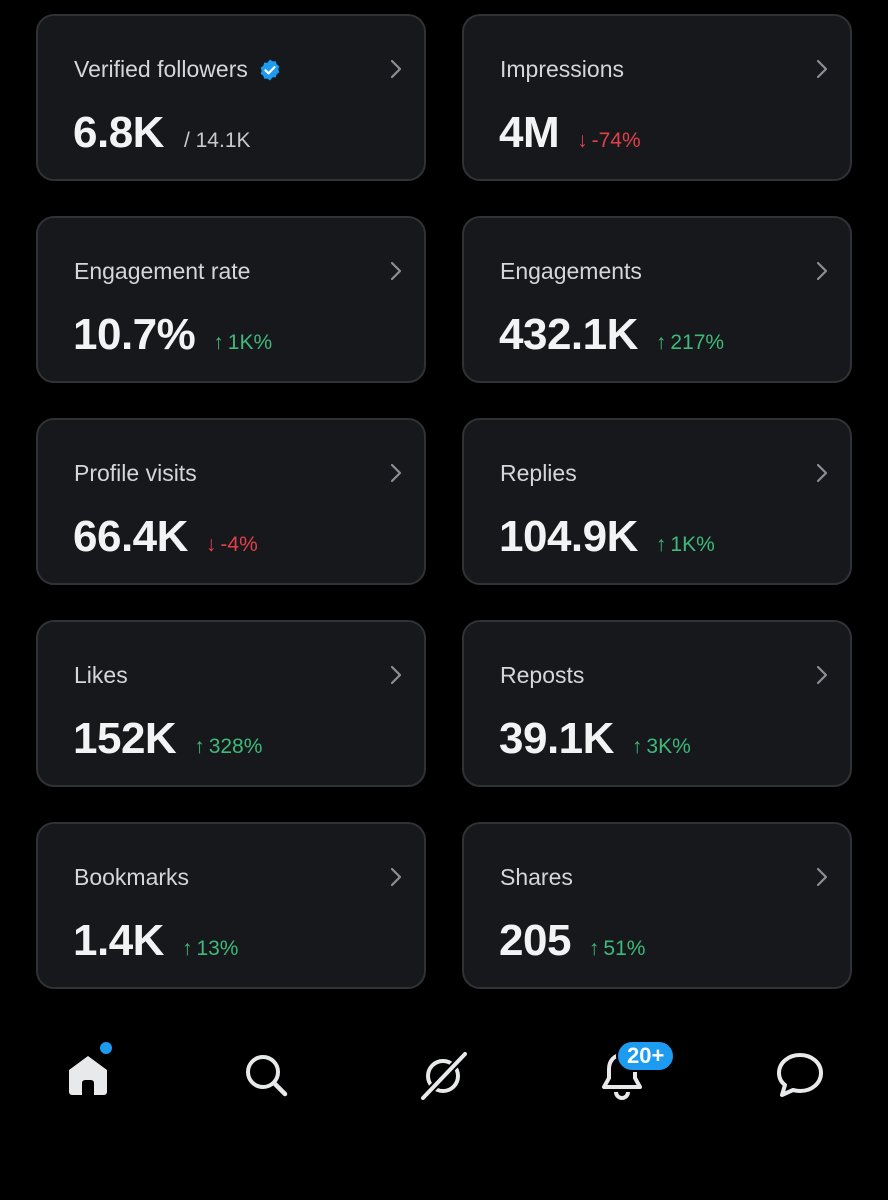 This screenshot has width=888, height=1200. Describe the element at coordinates (568, 536) in the screenshot. I see `metric-value: 104.9K` at that location.